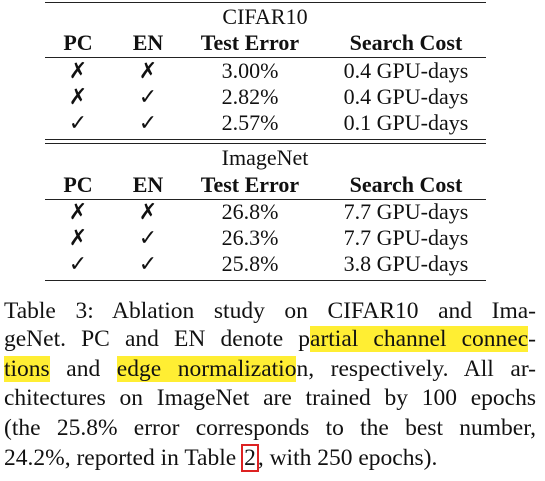 The height and width of the screenshot is (481, 545). I want to click on caption-text: 24.2%, reported in Table, so click(123, 458).